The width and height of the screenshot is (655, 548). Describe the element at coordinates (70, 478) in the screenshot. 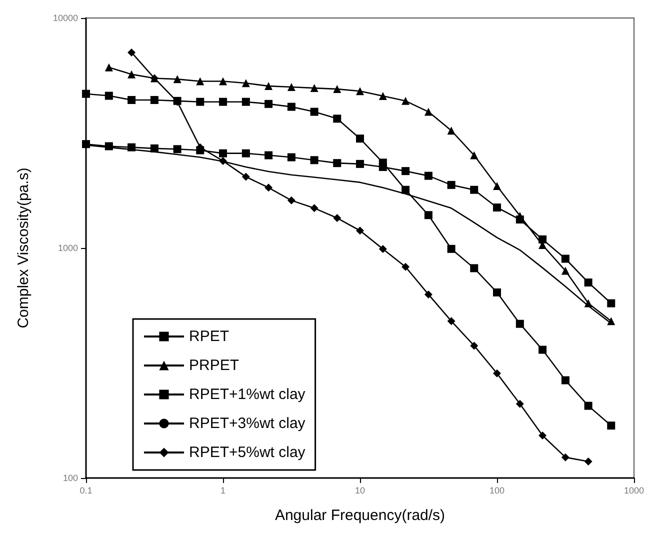

I see `y-tick-label: 100` at that location.